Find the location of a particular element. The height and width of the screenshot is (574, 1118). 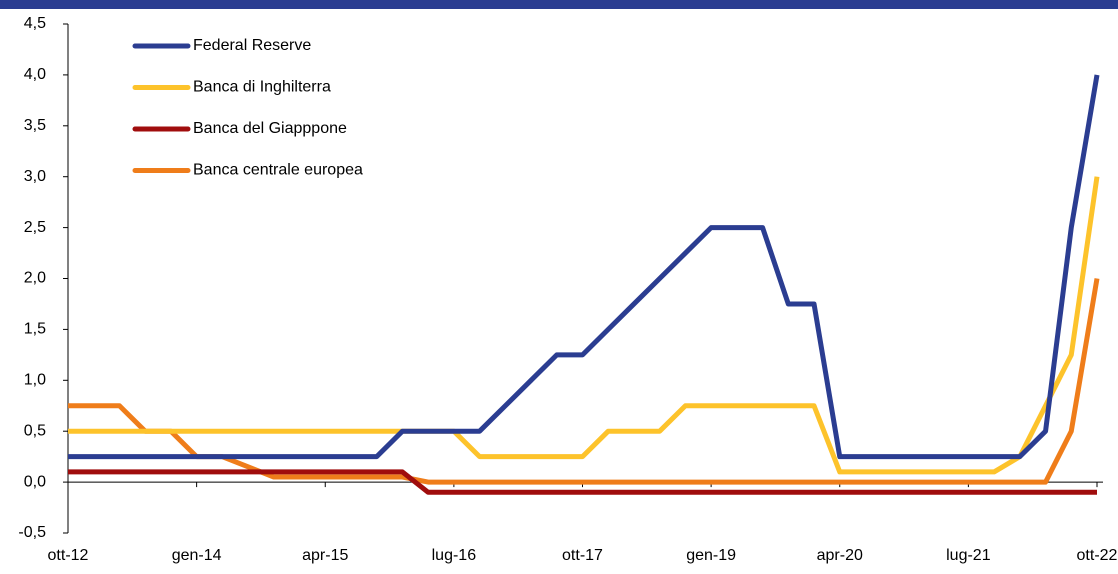

legend-label: Federal Reserve is located at coordinates (252, 45).